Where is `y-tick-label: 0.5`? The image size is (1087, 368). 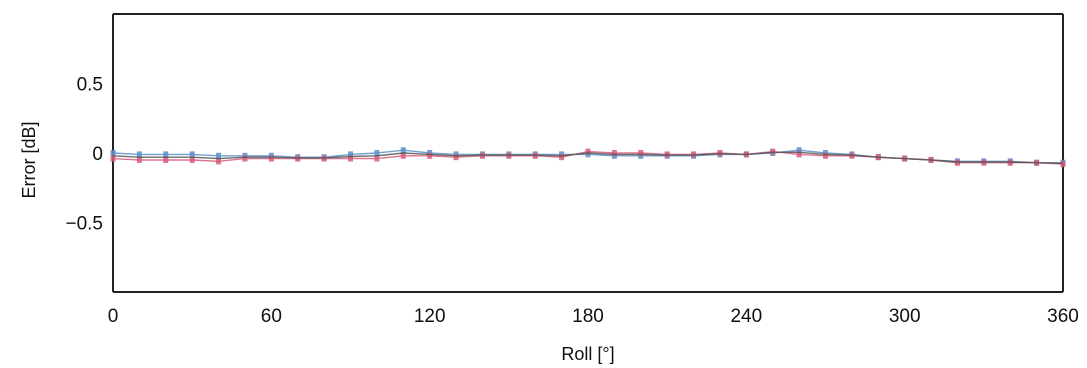 y-tick-label: 0.5 is located at coordinates (90, 85).